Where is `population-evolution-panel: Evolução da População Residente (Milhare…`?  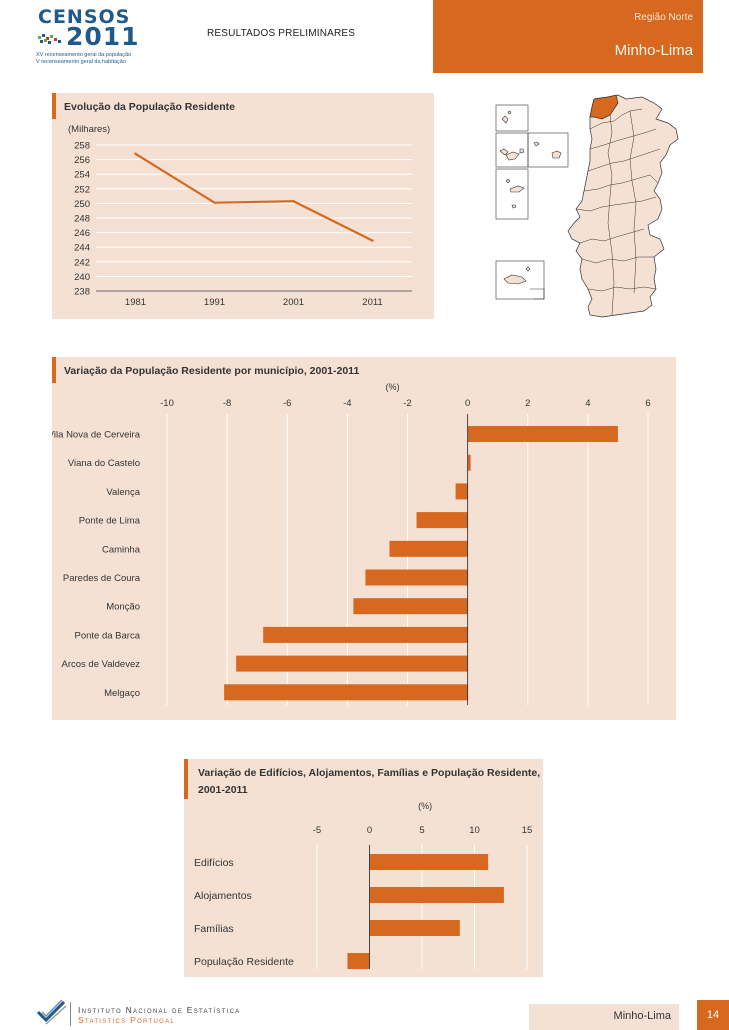 population-evolution-panel: Evolução da População Residente (Milhare… is located at coordinates (243, 206).